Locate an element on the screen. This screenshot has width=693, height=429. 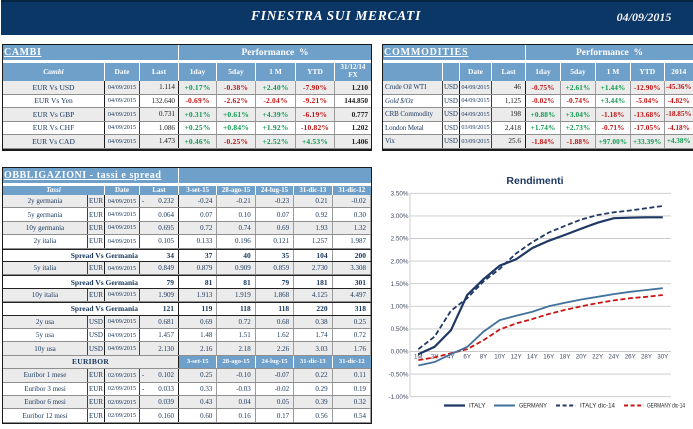
svg-text: GERMANY dic-14 is located at coordinates (666, 406).